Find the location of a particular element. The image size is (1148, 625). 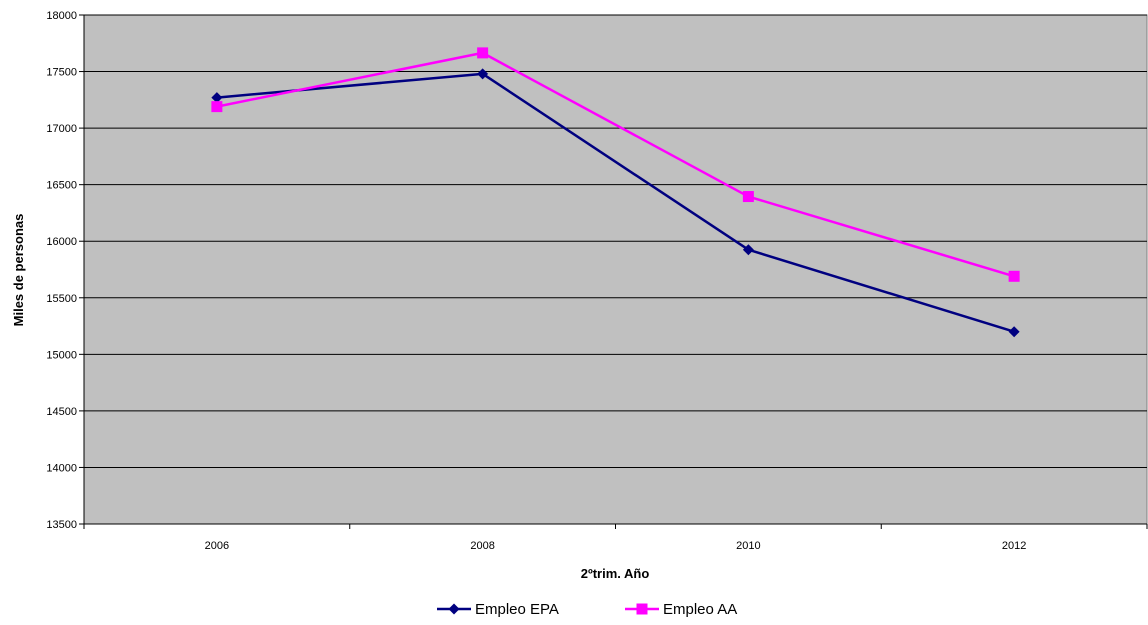

y-tick-label: 16000 is located at coordinates (61, 242).